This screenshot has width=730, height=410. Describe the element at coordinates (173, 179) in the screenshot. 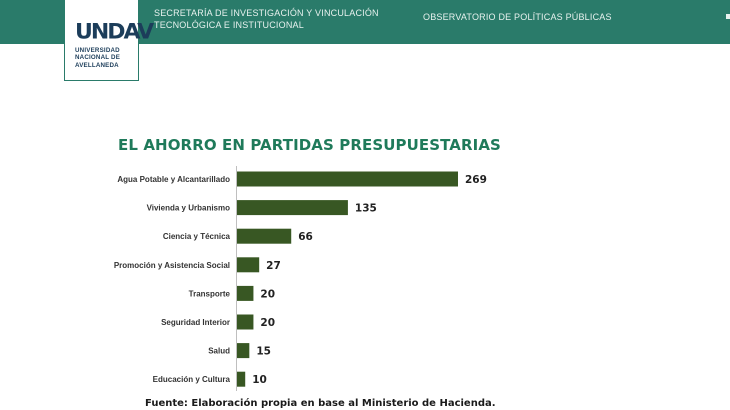

I see `category-label: Agua Potable y Alcantarillado` at that location.